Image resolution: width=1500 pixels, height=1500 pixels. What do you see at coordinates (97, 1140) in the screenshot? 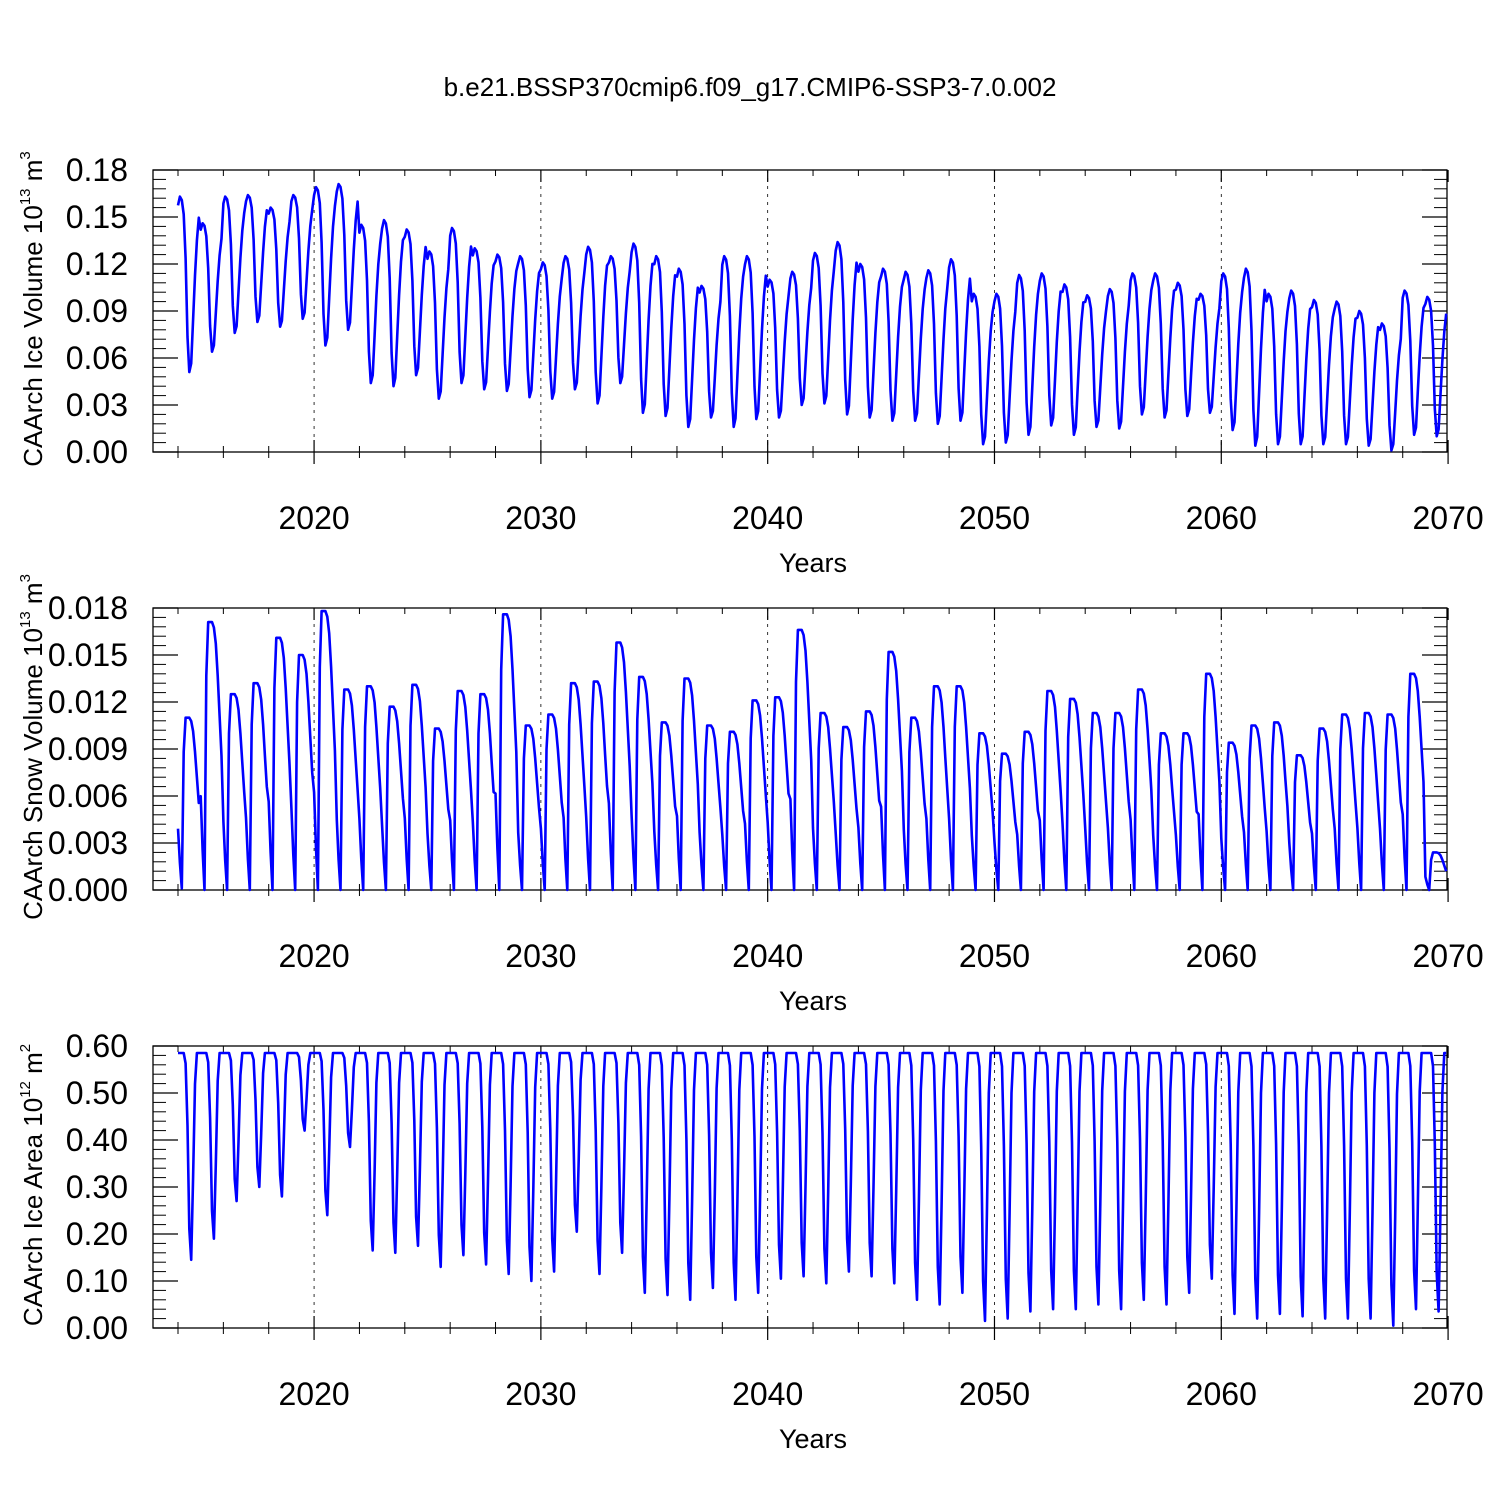
I see `y-tick-label: 0.40` at bounding box center [97, 1140].